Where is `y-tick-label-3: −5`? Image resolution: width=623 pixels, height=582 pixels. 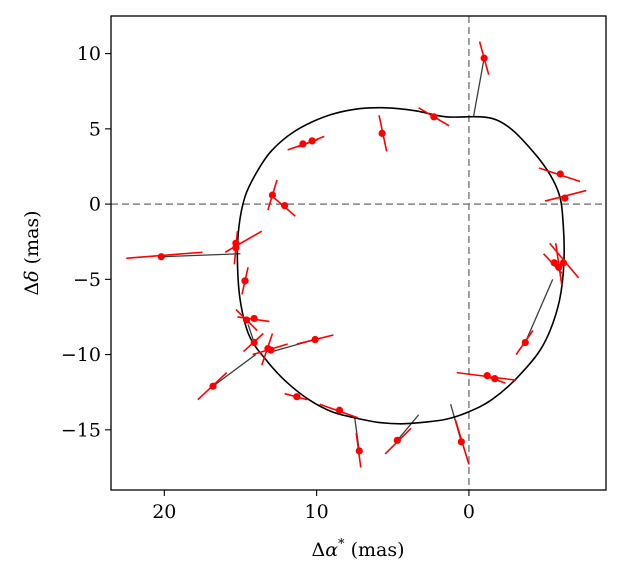 y-tick-label-3: −5 is located at coordinates (87, 280).